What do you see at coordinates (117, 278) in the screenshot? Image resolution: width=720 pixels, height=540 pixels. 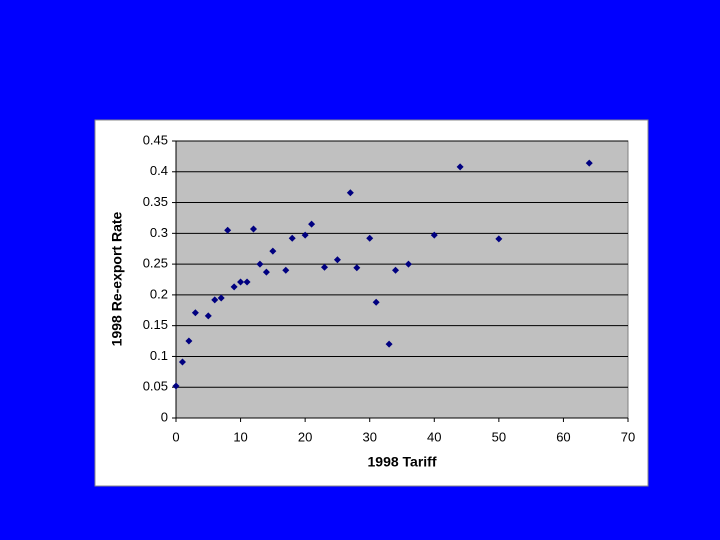 I see `y-axis-label: 1998 Re-export Rate` at bounding box center [117, 278].